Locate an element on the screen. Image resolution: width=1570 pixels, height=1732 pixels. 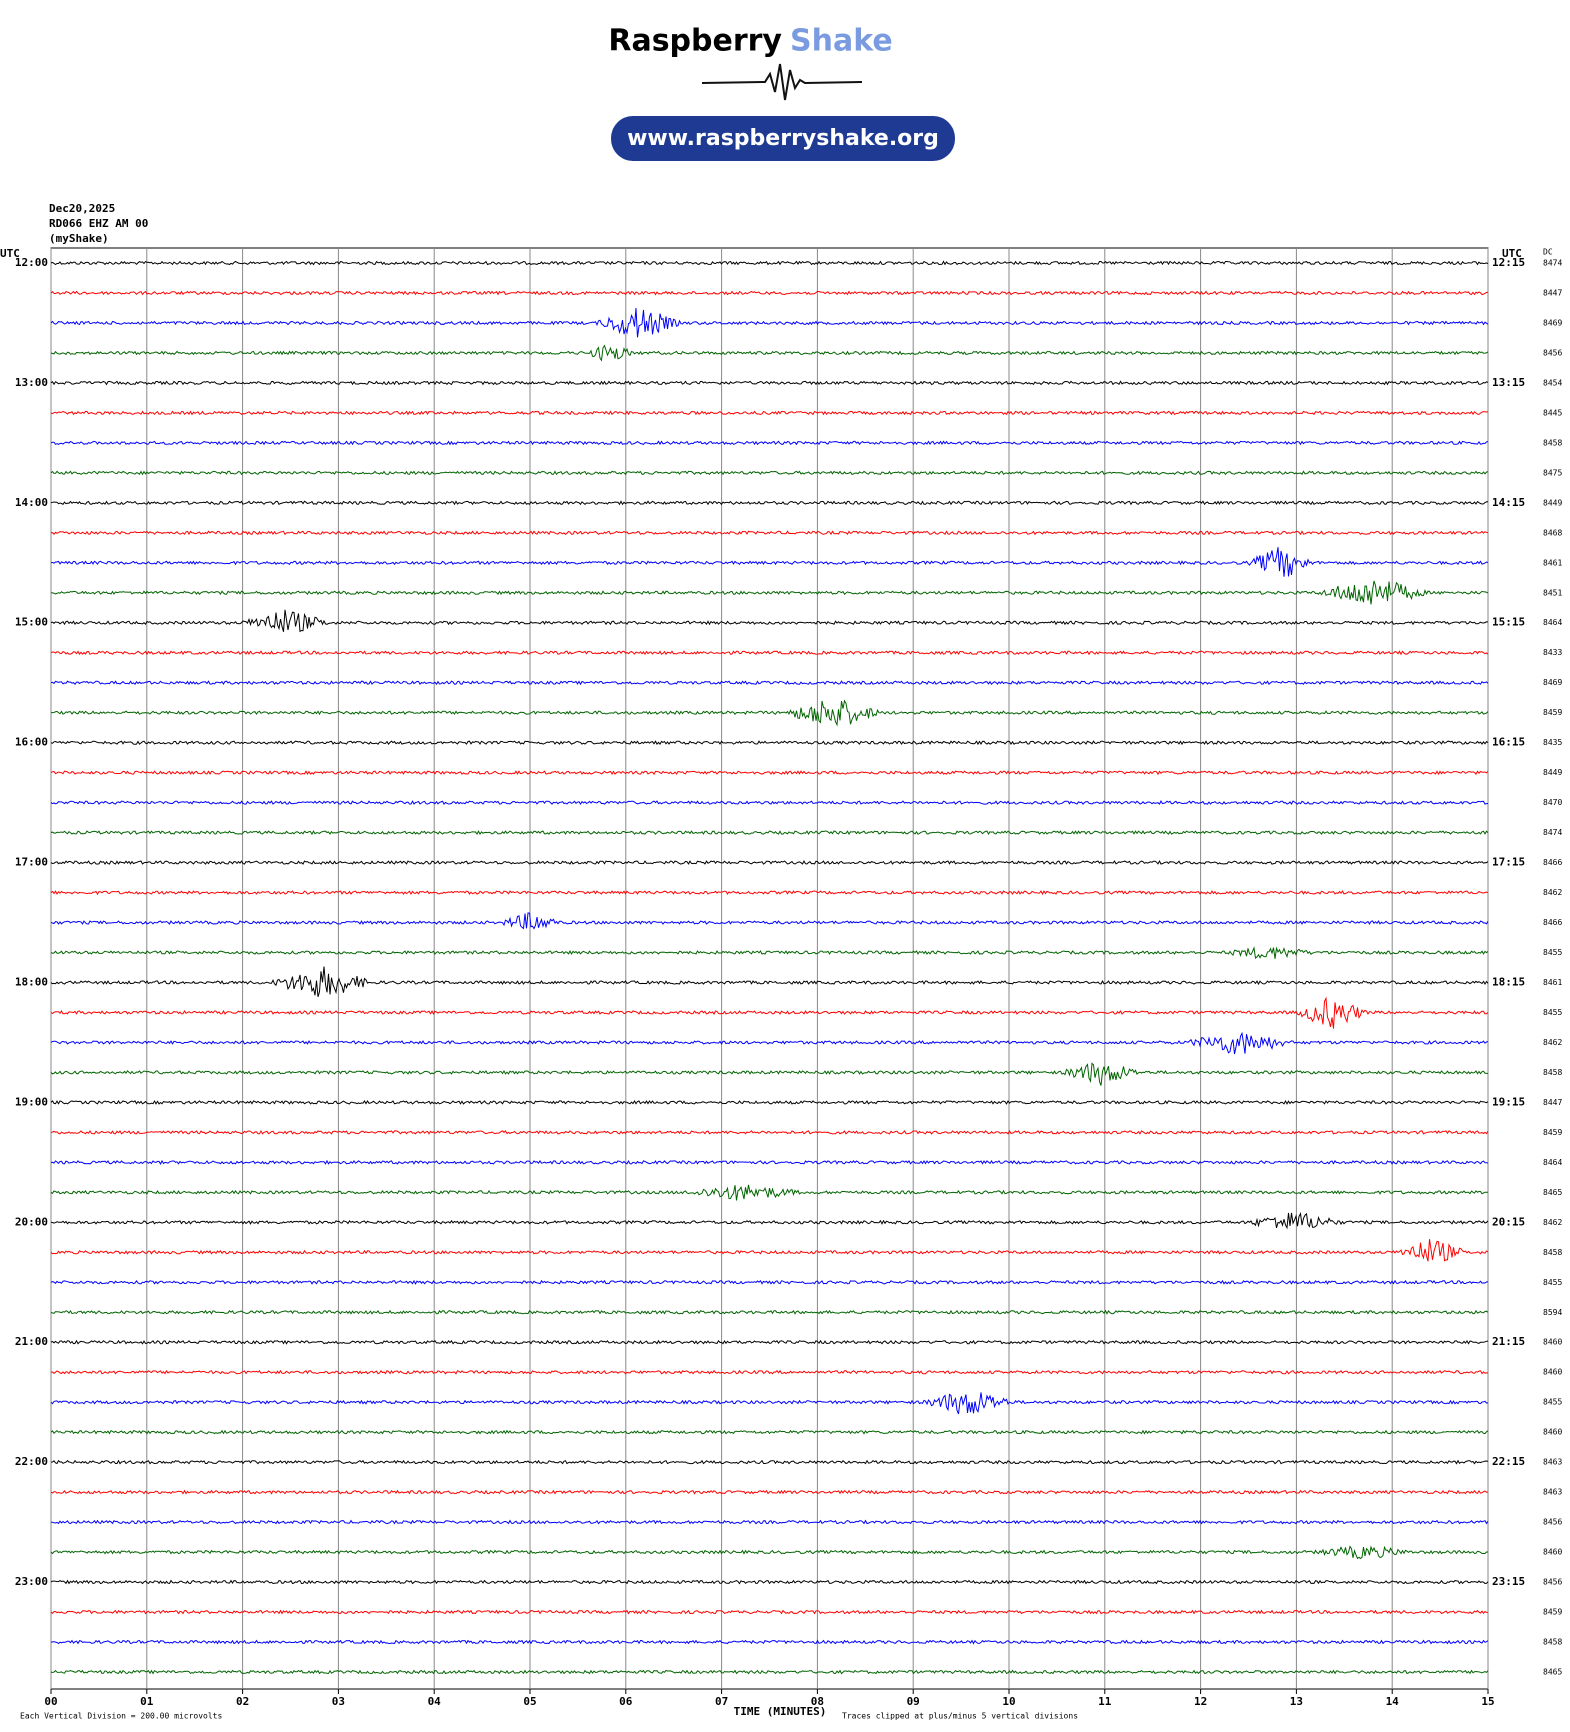
x-tick-label: 11 is located at coordinates (1105, 1701).